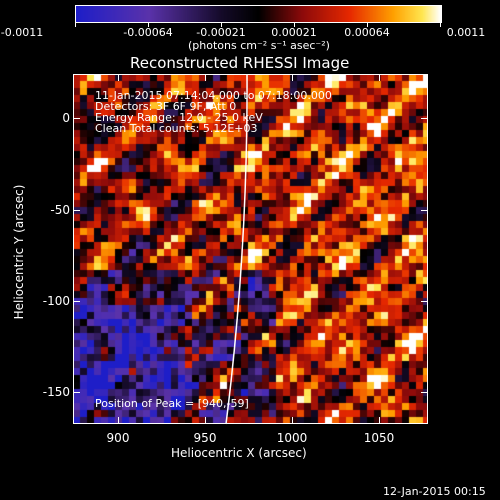 The height and width of the screenshot is (500, 500). I want to click on colorbar-tick-label: 0.00064, so click(367, 32).